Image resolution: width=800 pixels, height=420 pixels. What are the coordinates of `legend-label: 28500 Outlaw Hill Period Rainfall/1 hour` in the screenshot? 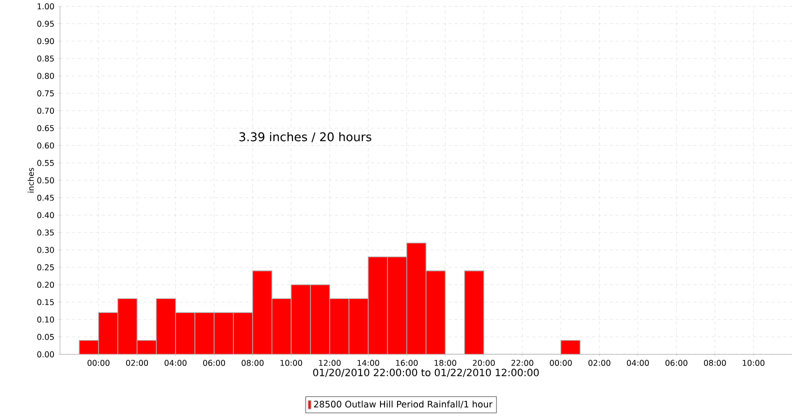 It's located at (403, 404).